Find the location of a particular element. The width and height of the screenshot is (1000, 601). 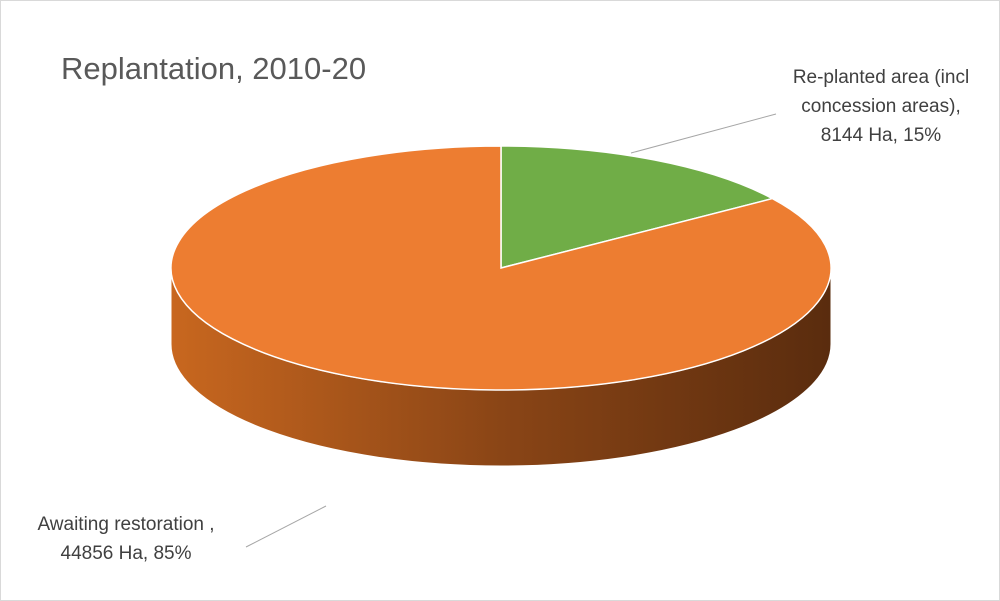

label-value: 44856 Ha, 85% is located at coordinates (126, 553).